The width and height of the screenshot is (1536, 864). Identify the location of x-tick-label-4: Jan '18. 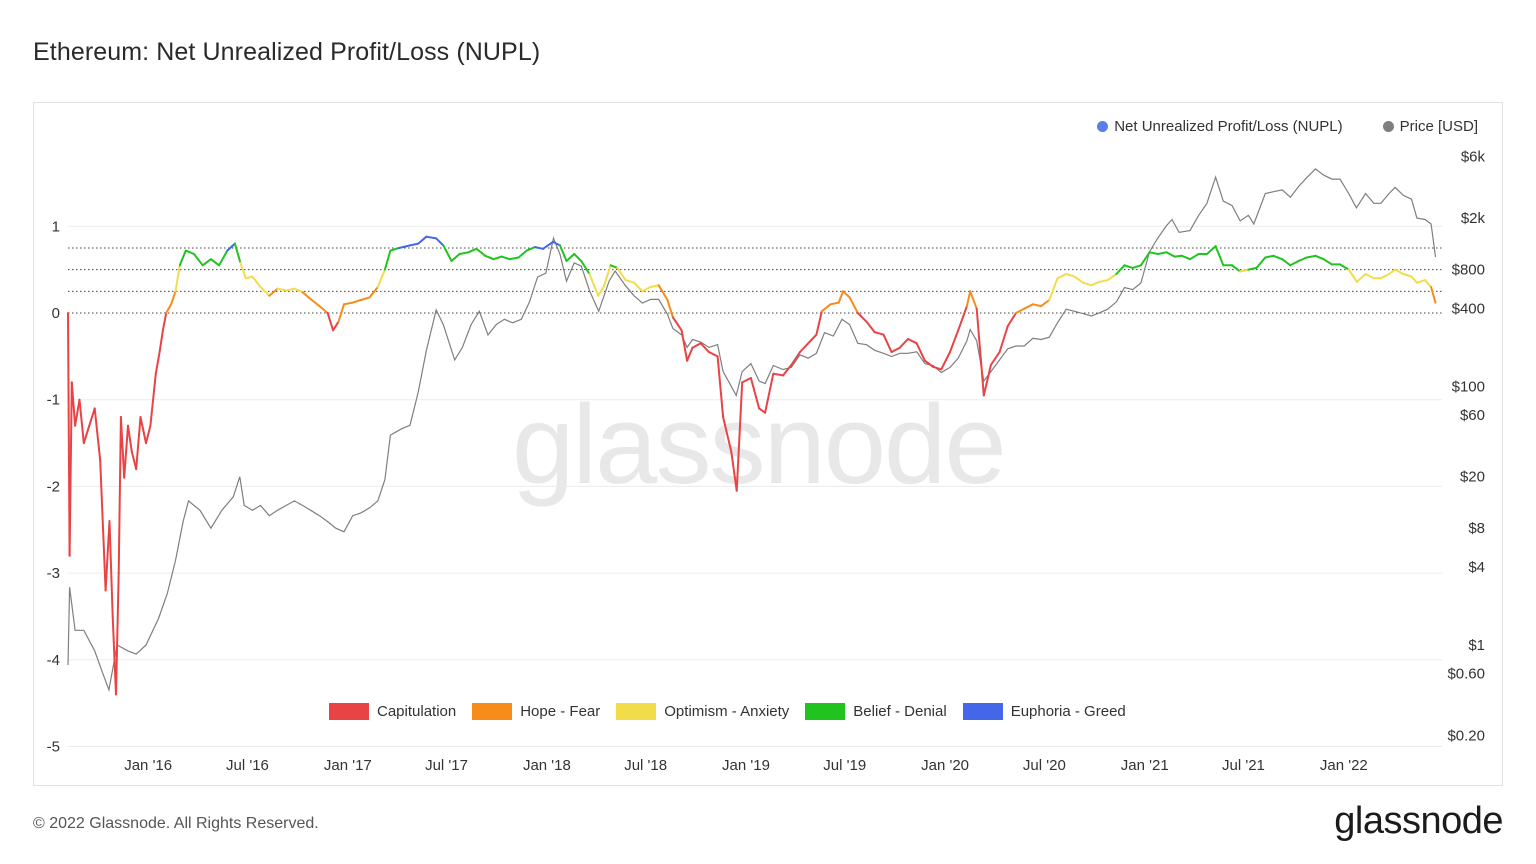
(547, 765).